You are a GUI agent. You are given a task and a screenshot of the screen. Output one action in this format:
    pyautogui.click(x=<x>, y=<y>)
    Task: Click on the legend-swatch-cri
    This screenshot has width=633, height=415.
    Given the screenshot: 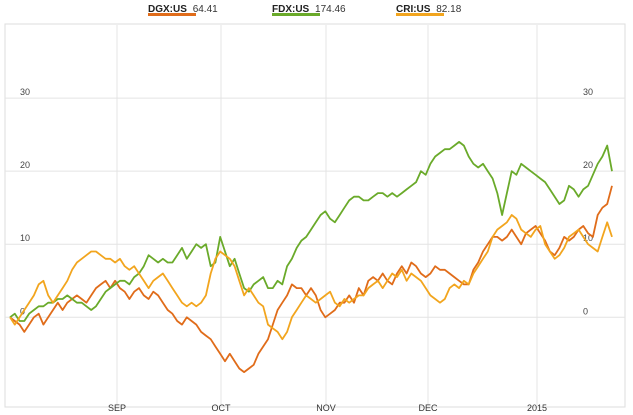 What is the action you would take?
    pyautogui.click(x=420, y=14)
    